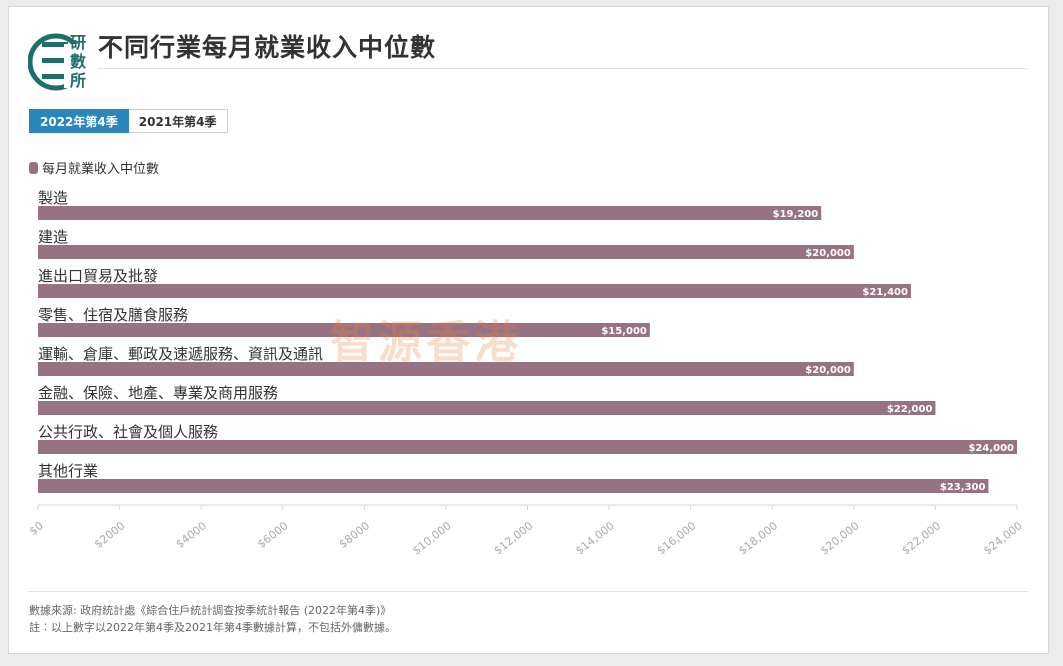 This screenshot has height=666, width=1063. I want to click on x-tick-label: $12,000, so click(513, 538).